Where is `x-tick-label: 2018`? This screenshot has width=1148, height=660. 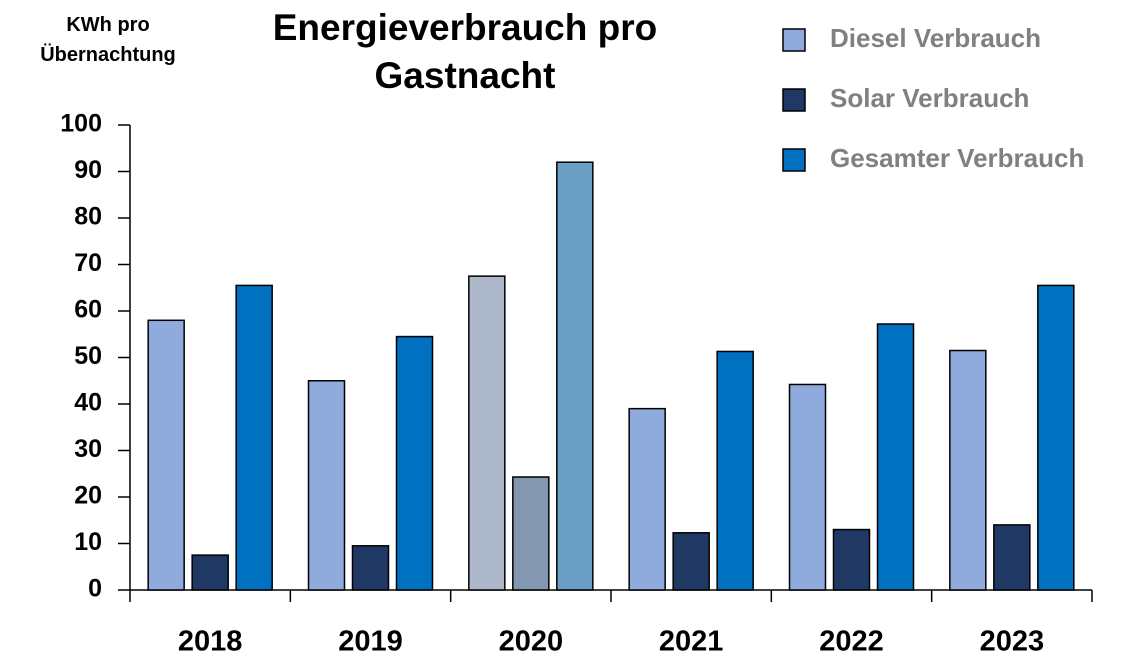 x-tick-label: 2018 is located at coordinates (210, 642).